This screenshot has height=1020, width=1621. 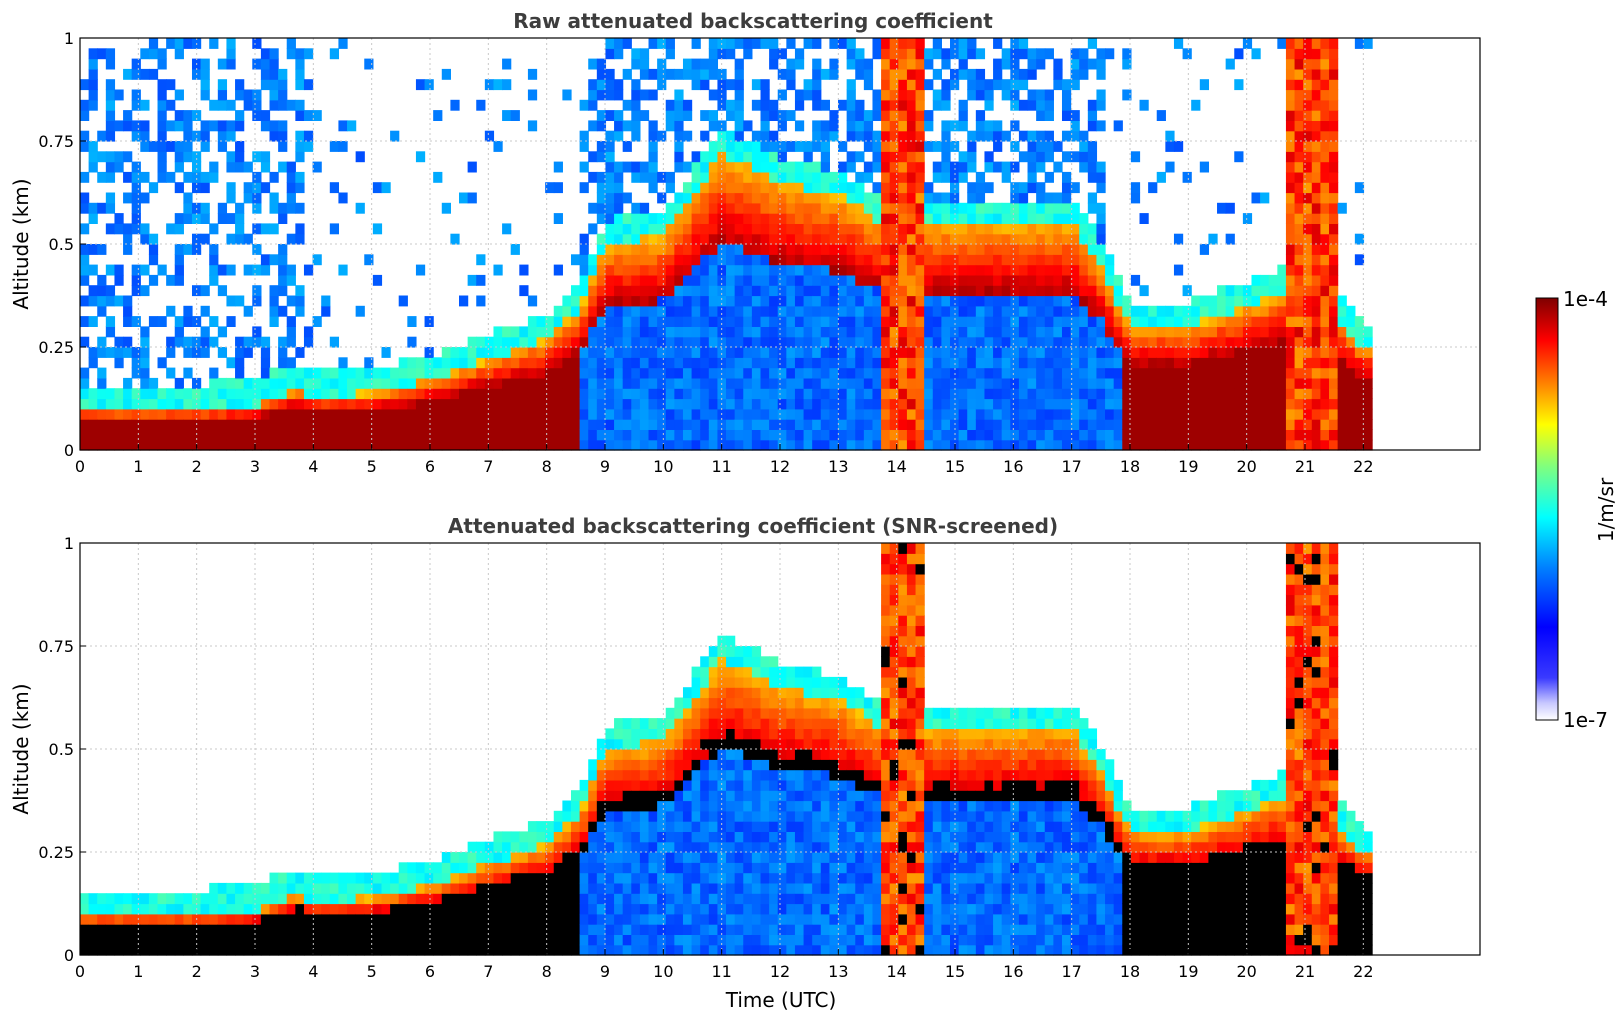 What do you see at coordinates (955, 466) in the screenshot?
I see `x-tick-label: 15` at bounding box center [955, 466].